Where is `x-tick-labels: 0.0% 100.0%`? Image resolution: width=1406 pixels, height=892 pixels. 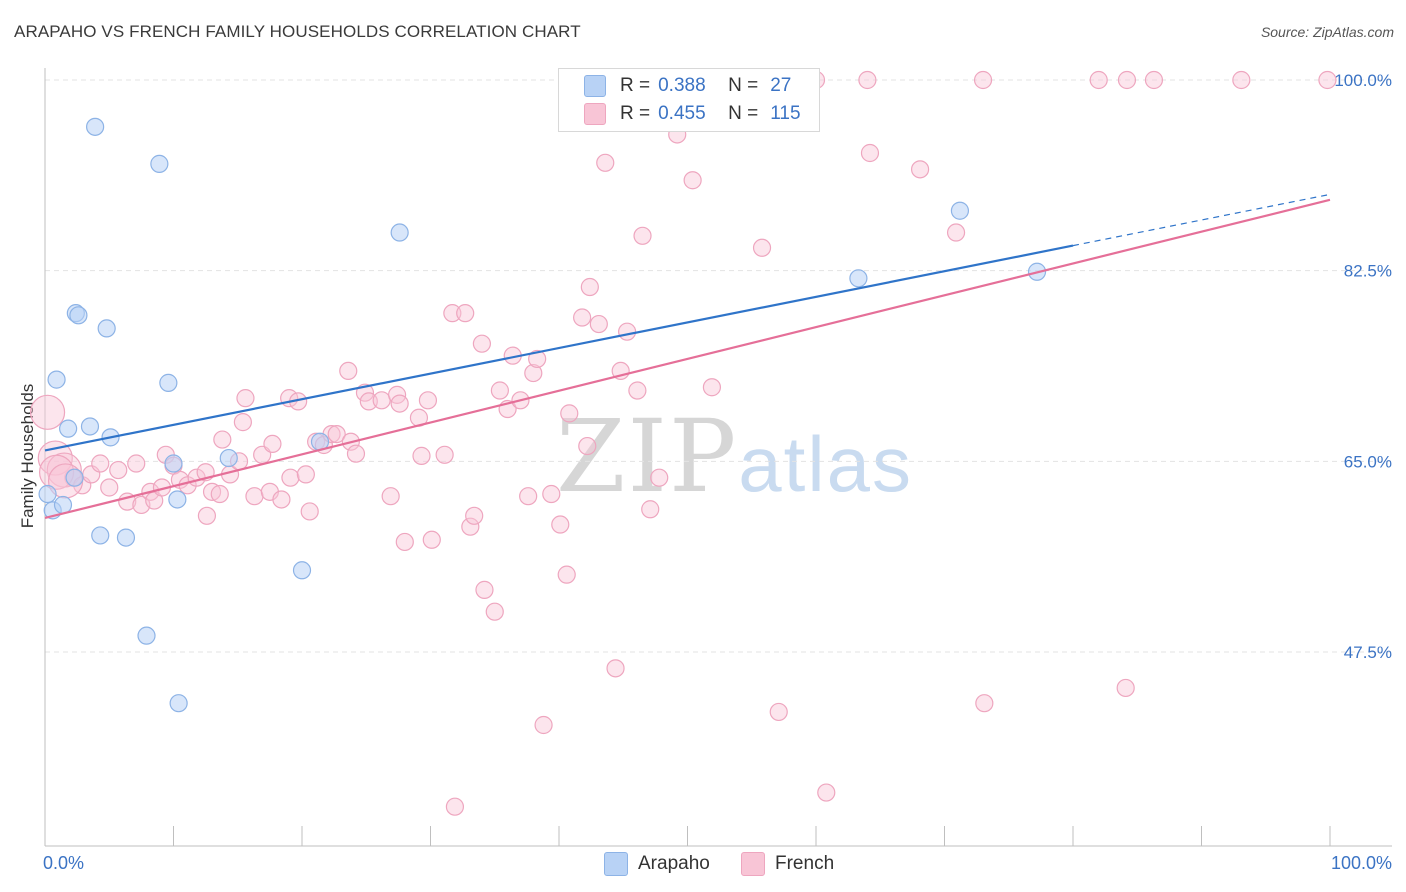
x-tick-labels: 0.0% 100.0% is located at coordinates (717, 863).